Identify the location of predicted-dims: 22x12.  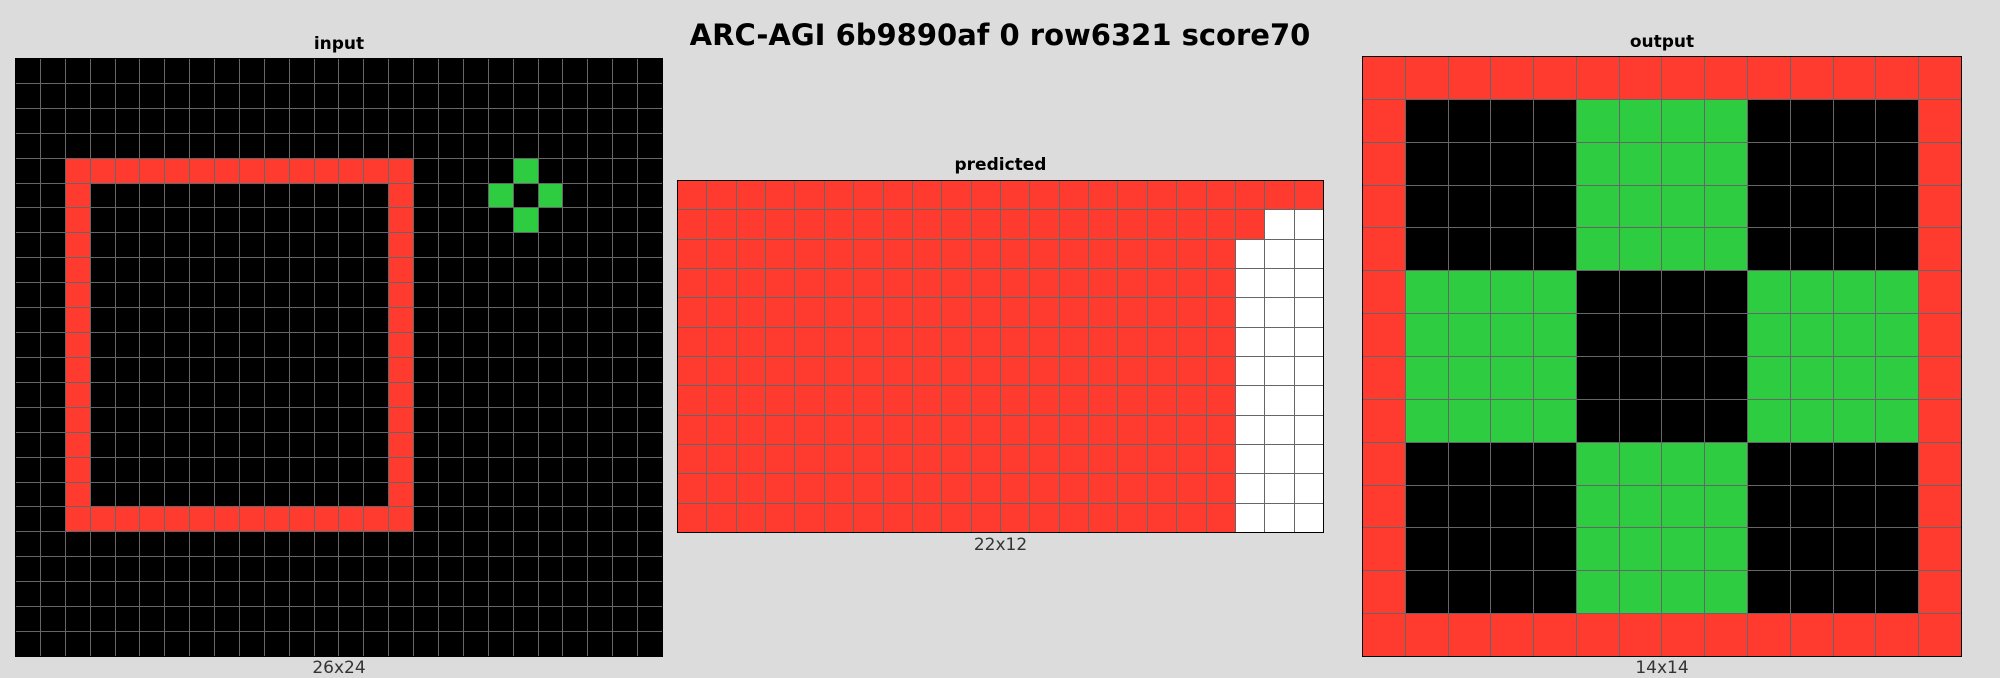
(1000, 545).